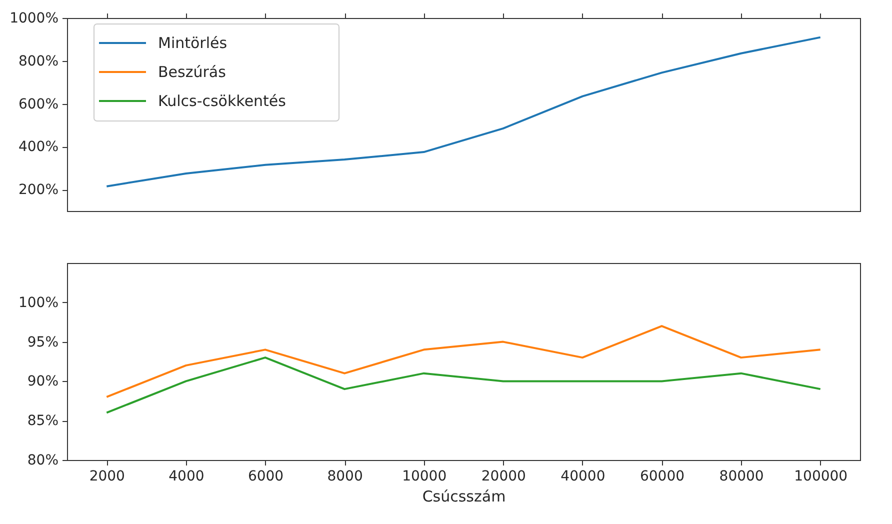 The width and height of the screenshot is (892, 524). Describe the element at coordinates (186, 476) in the screenshot. I see `x-tick-label: 4000` at that location.